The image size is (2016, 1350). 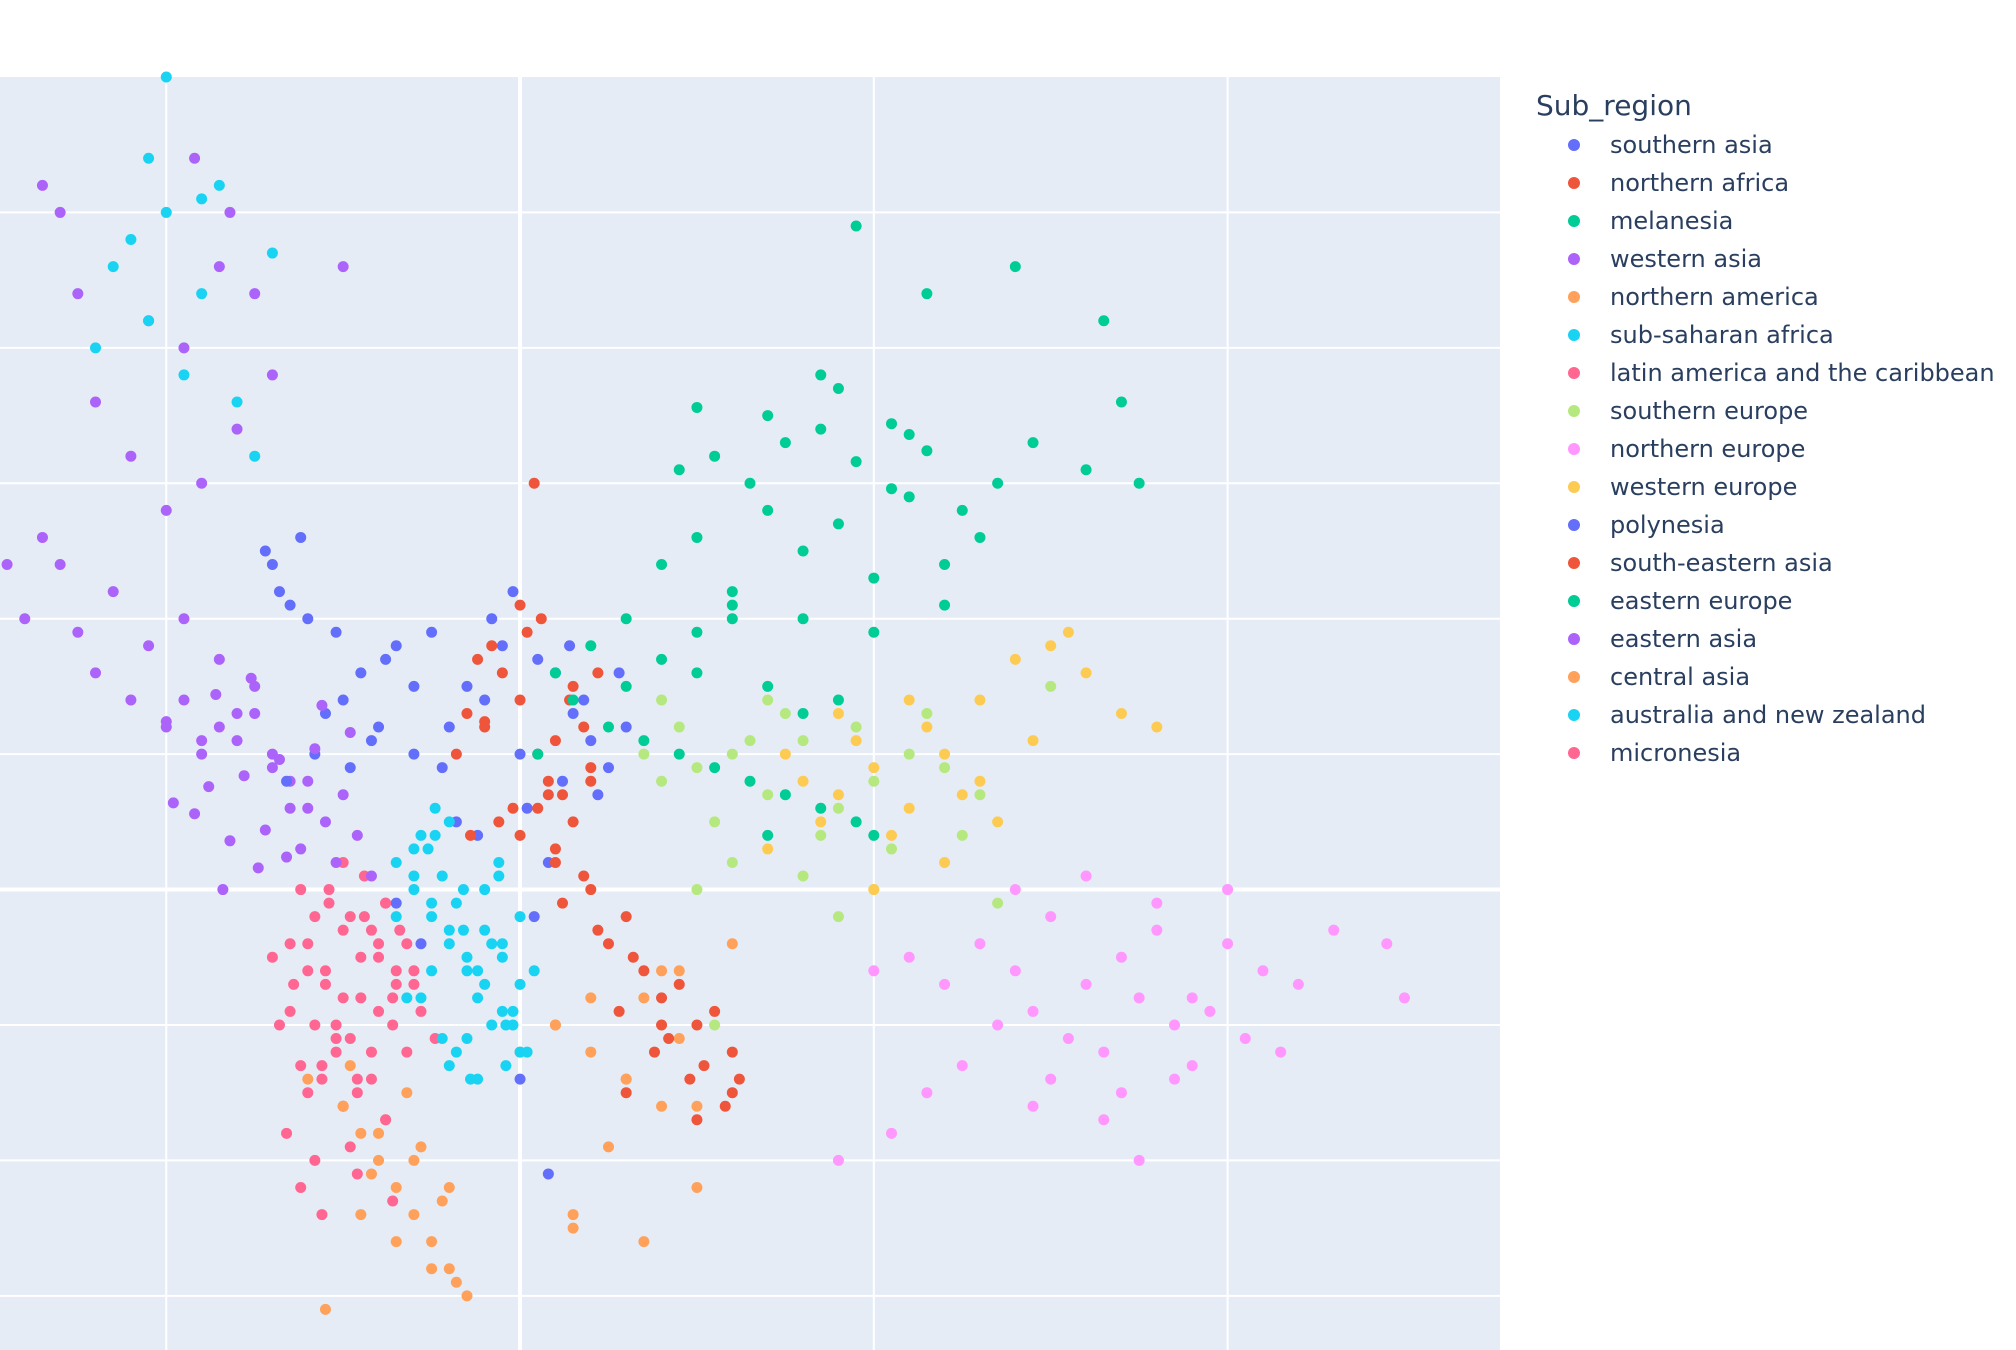 I want to click on legend-item: latin america and the caribbean, so click(x=1771, y=373).